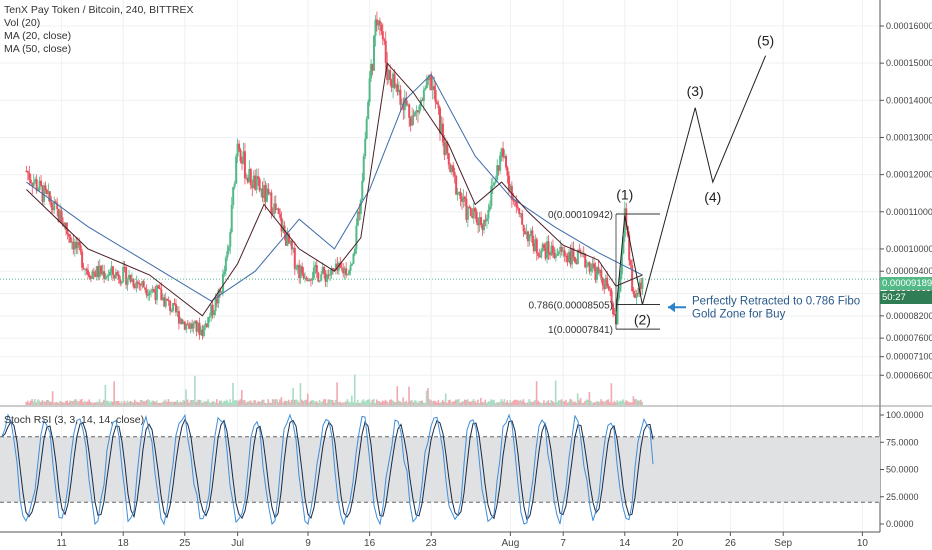  Describe the element at coordinates (691, 184) in the screenshot. I see `wave-path` at that location.